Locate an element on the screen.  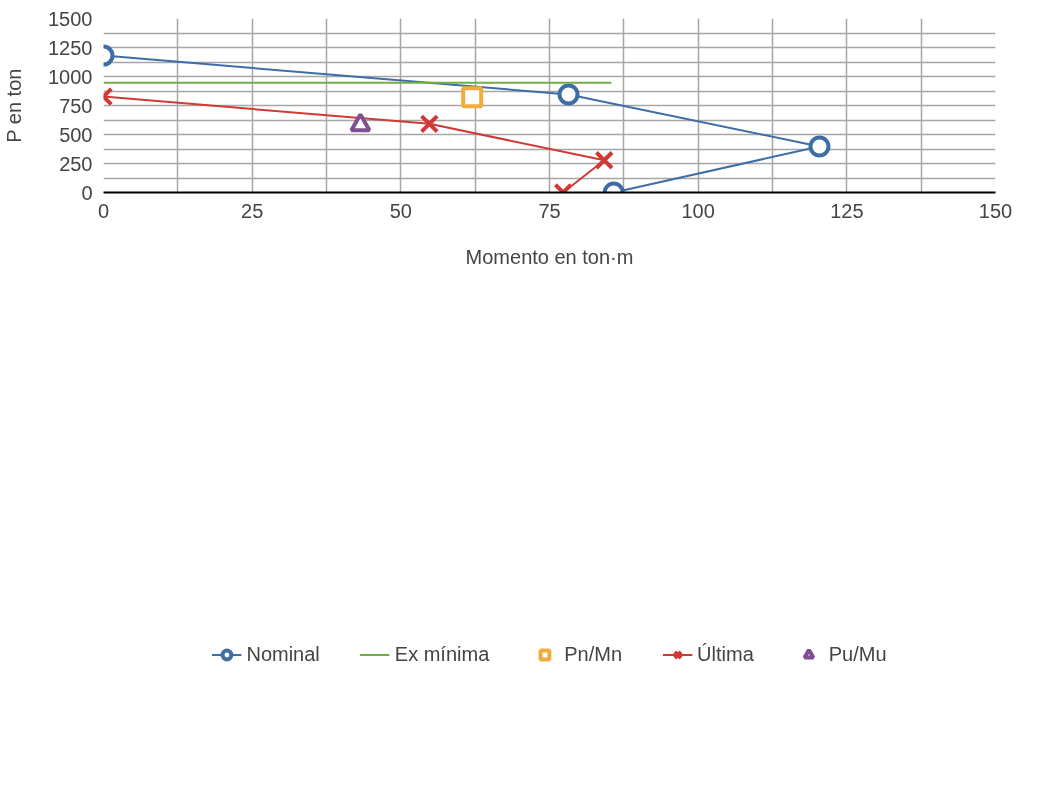
y-tick-label: 1500 is located at coordinates (70, 18).